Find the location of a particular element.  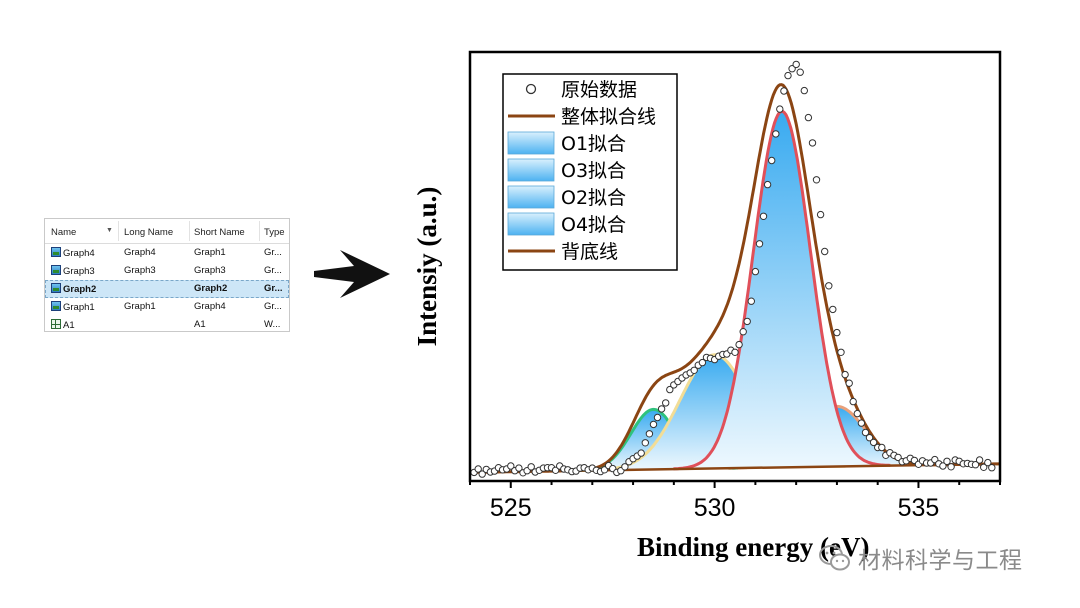

row-short-name: Graph1 is located at coordinates (210, 252).